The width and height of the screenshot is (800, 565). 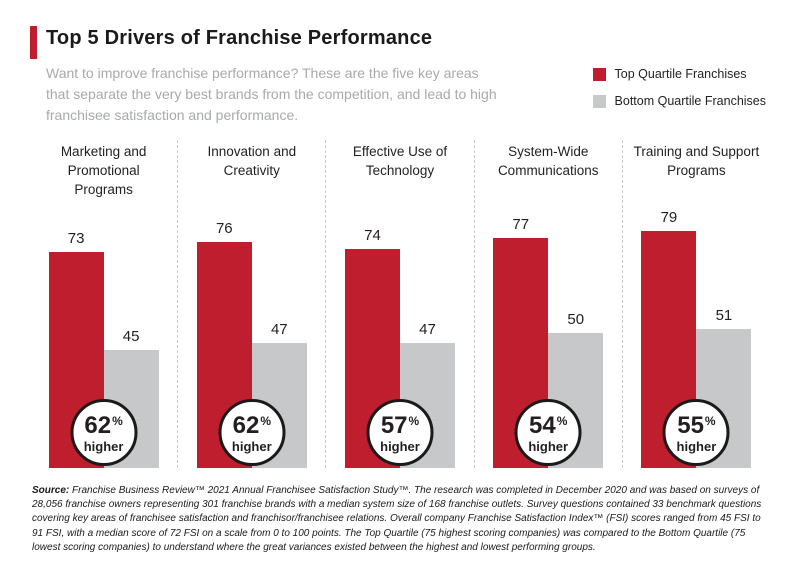 What do you see at coordinates (696, 335) in the screenshot?
I see `bar-area: 79 51 55% higher` at bounding box center [696, 335].